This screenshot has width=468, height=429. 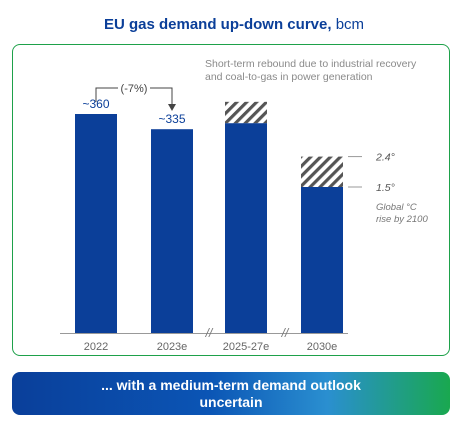 I want to click on change-label-bg, so click(x=134, y=88).